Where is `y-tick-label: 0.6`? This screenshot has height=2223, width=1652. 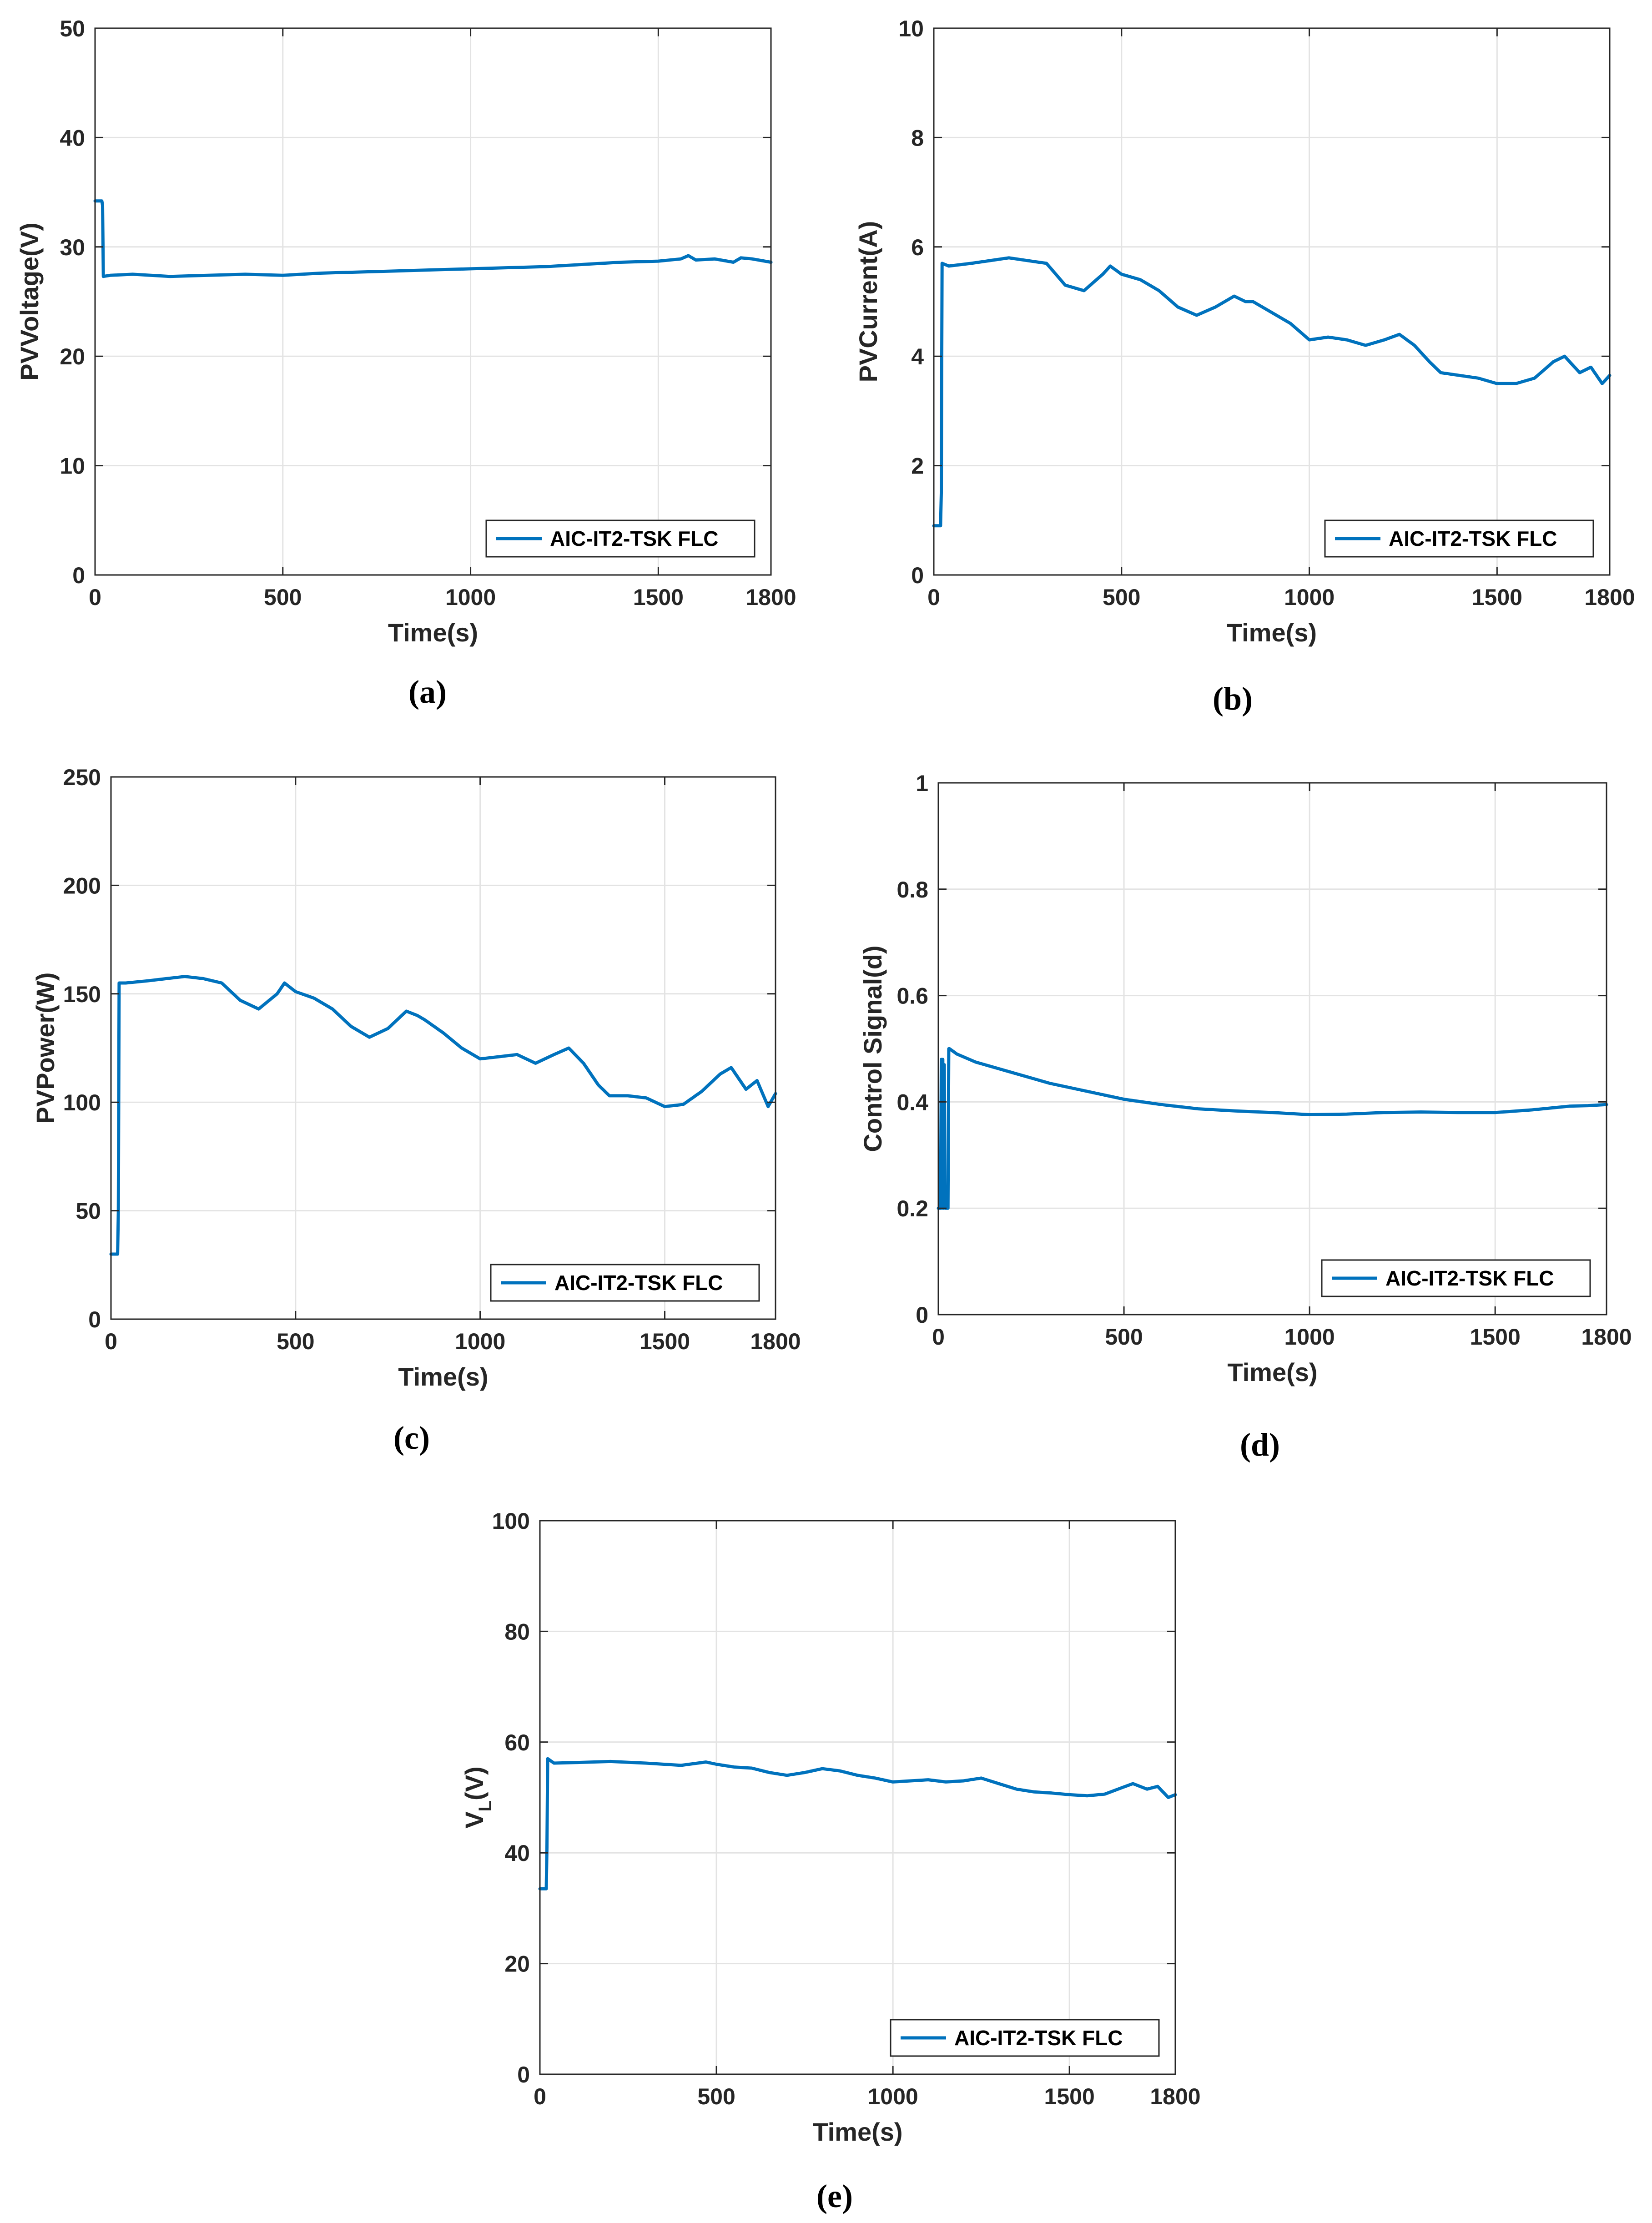
y-tick-label: 0.6 is located at coordinates (912, 996).